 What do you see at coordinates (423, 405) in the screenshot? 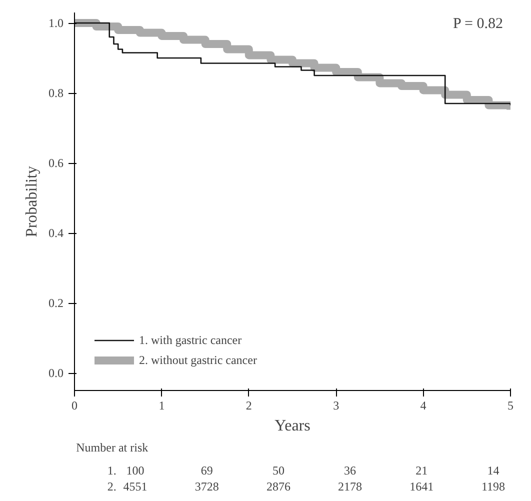
I see `x-tick-label: 4` at bounding box center [423, 405].